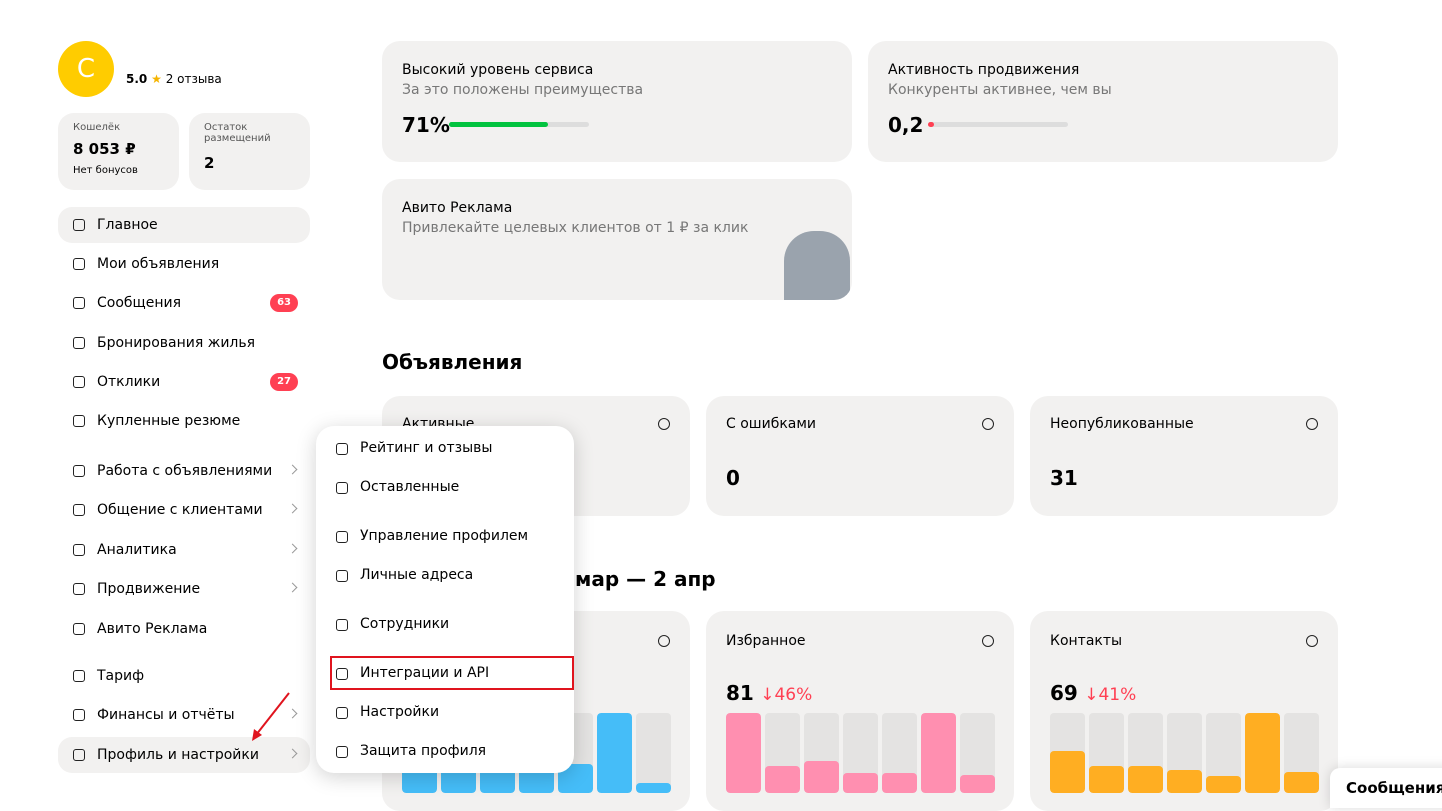 The height and width of the screenshot is (811, 1442). I want to click on stat-value: 69, so click(1064, 693).